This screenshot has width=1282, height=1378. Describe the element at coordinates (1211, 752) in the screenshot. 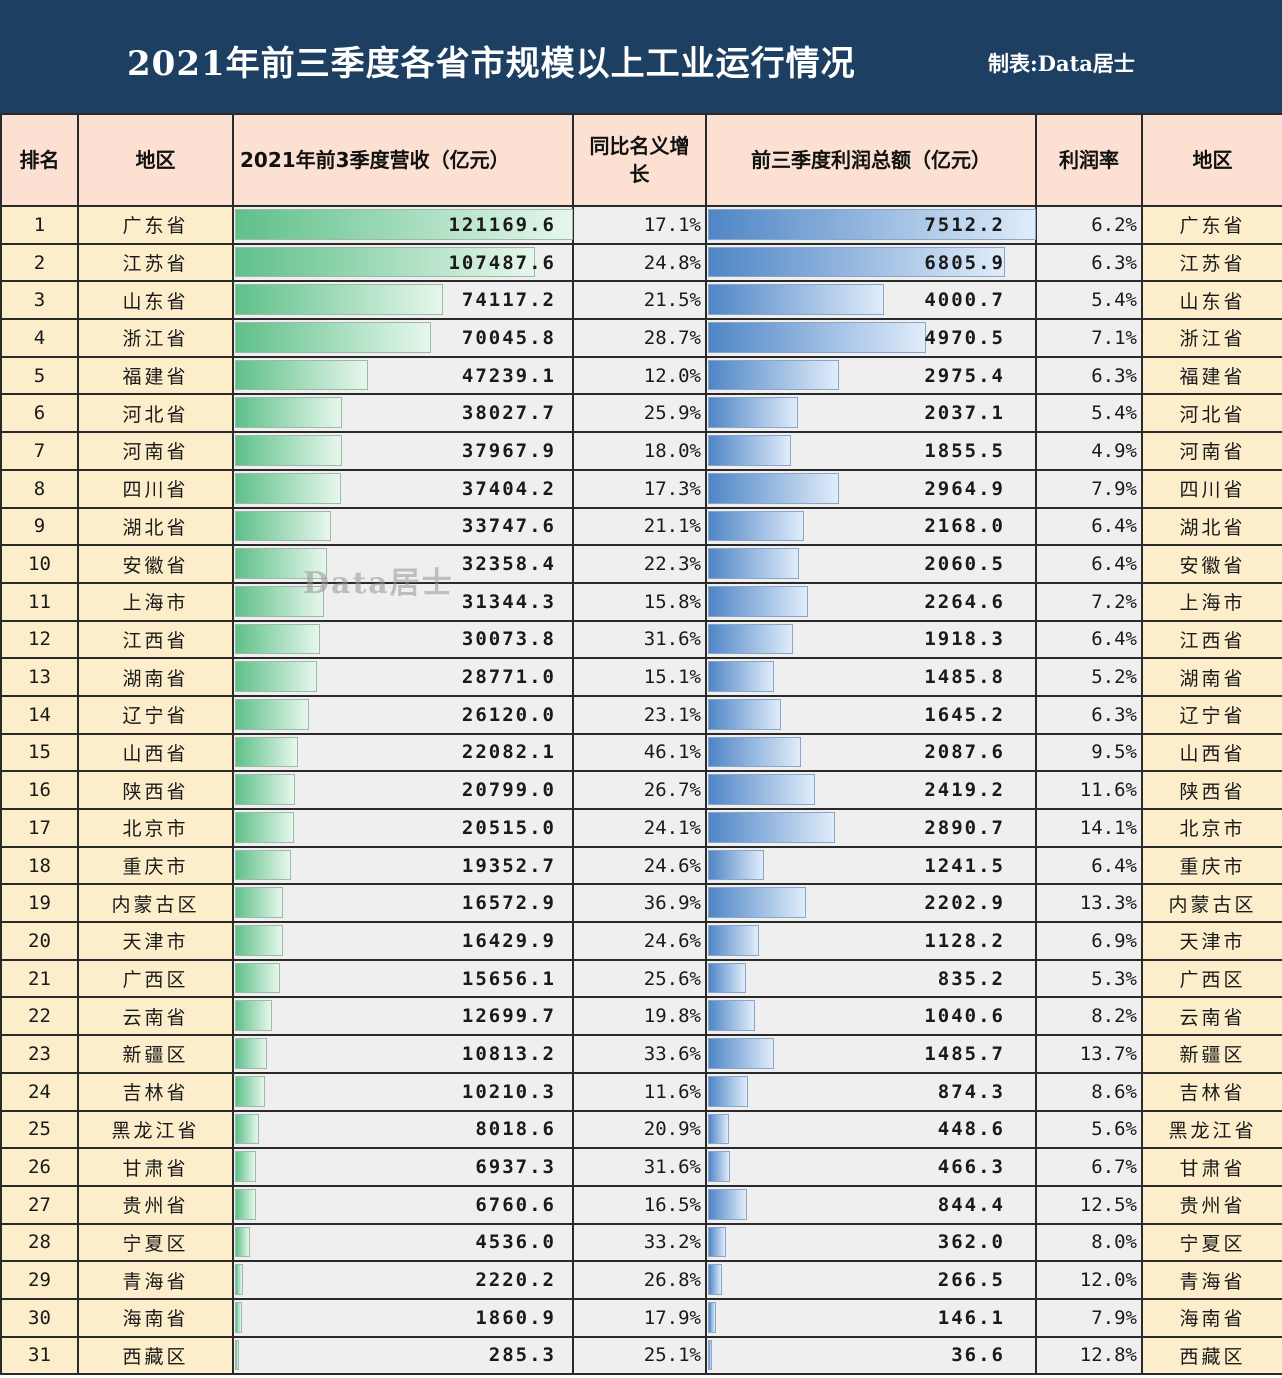

I see `region-cell-right: 山西省` at that location.